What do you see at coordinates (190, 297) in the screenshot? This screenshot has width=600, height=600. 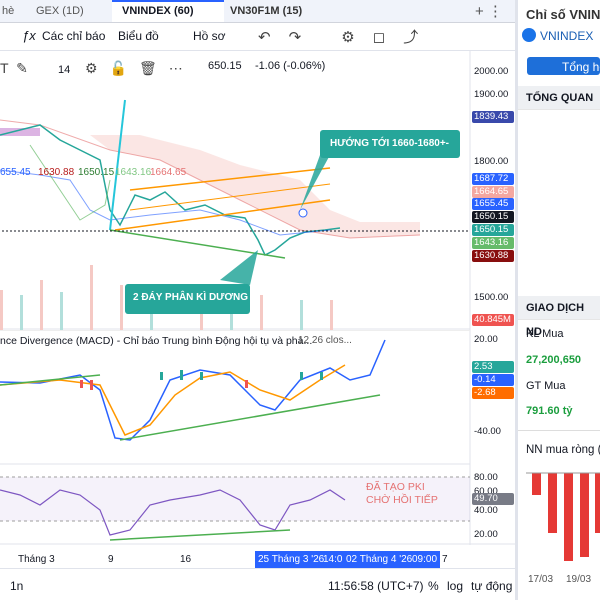 I see `annotation: 2 ĐÁY PHÂN KÌ DƯƠNG` at bounding box center [190, 297].